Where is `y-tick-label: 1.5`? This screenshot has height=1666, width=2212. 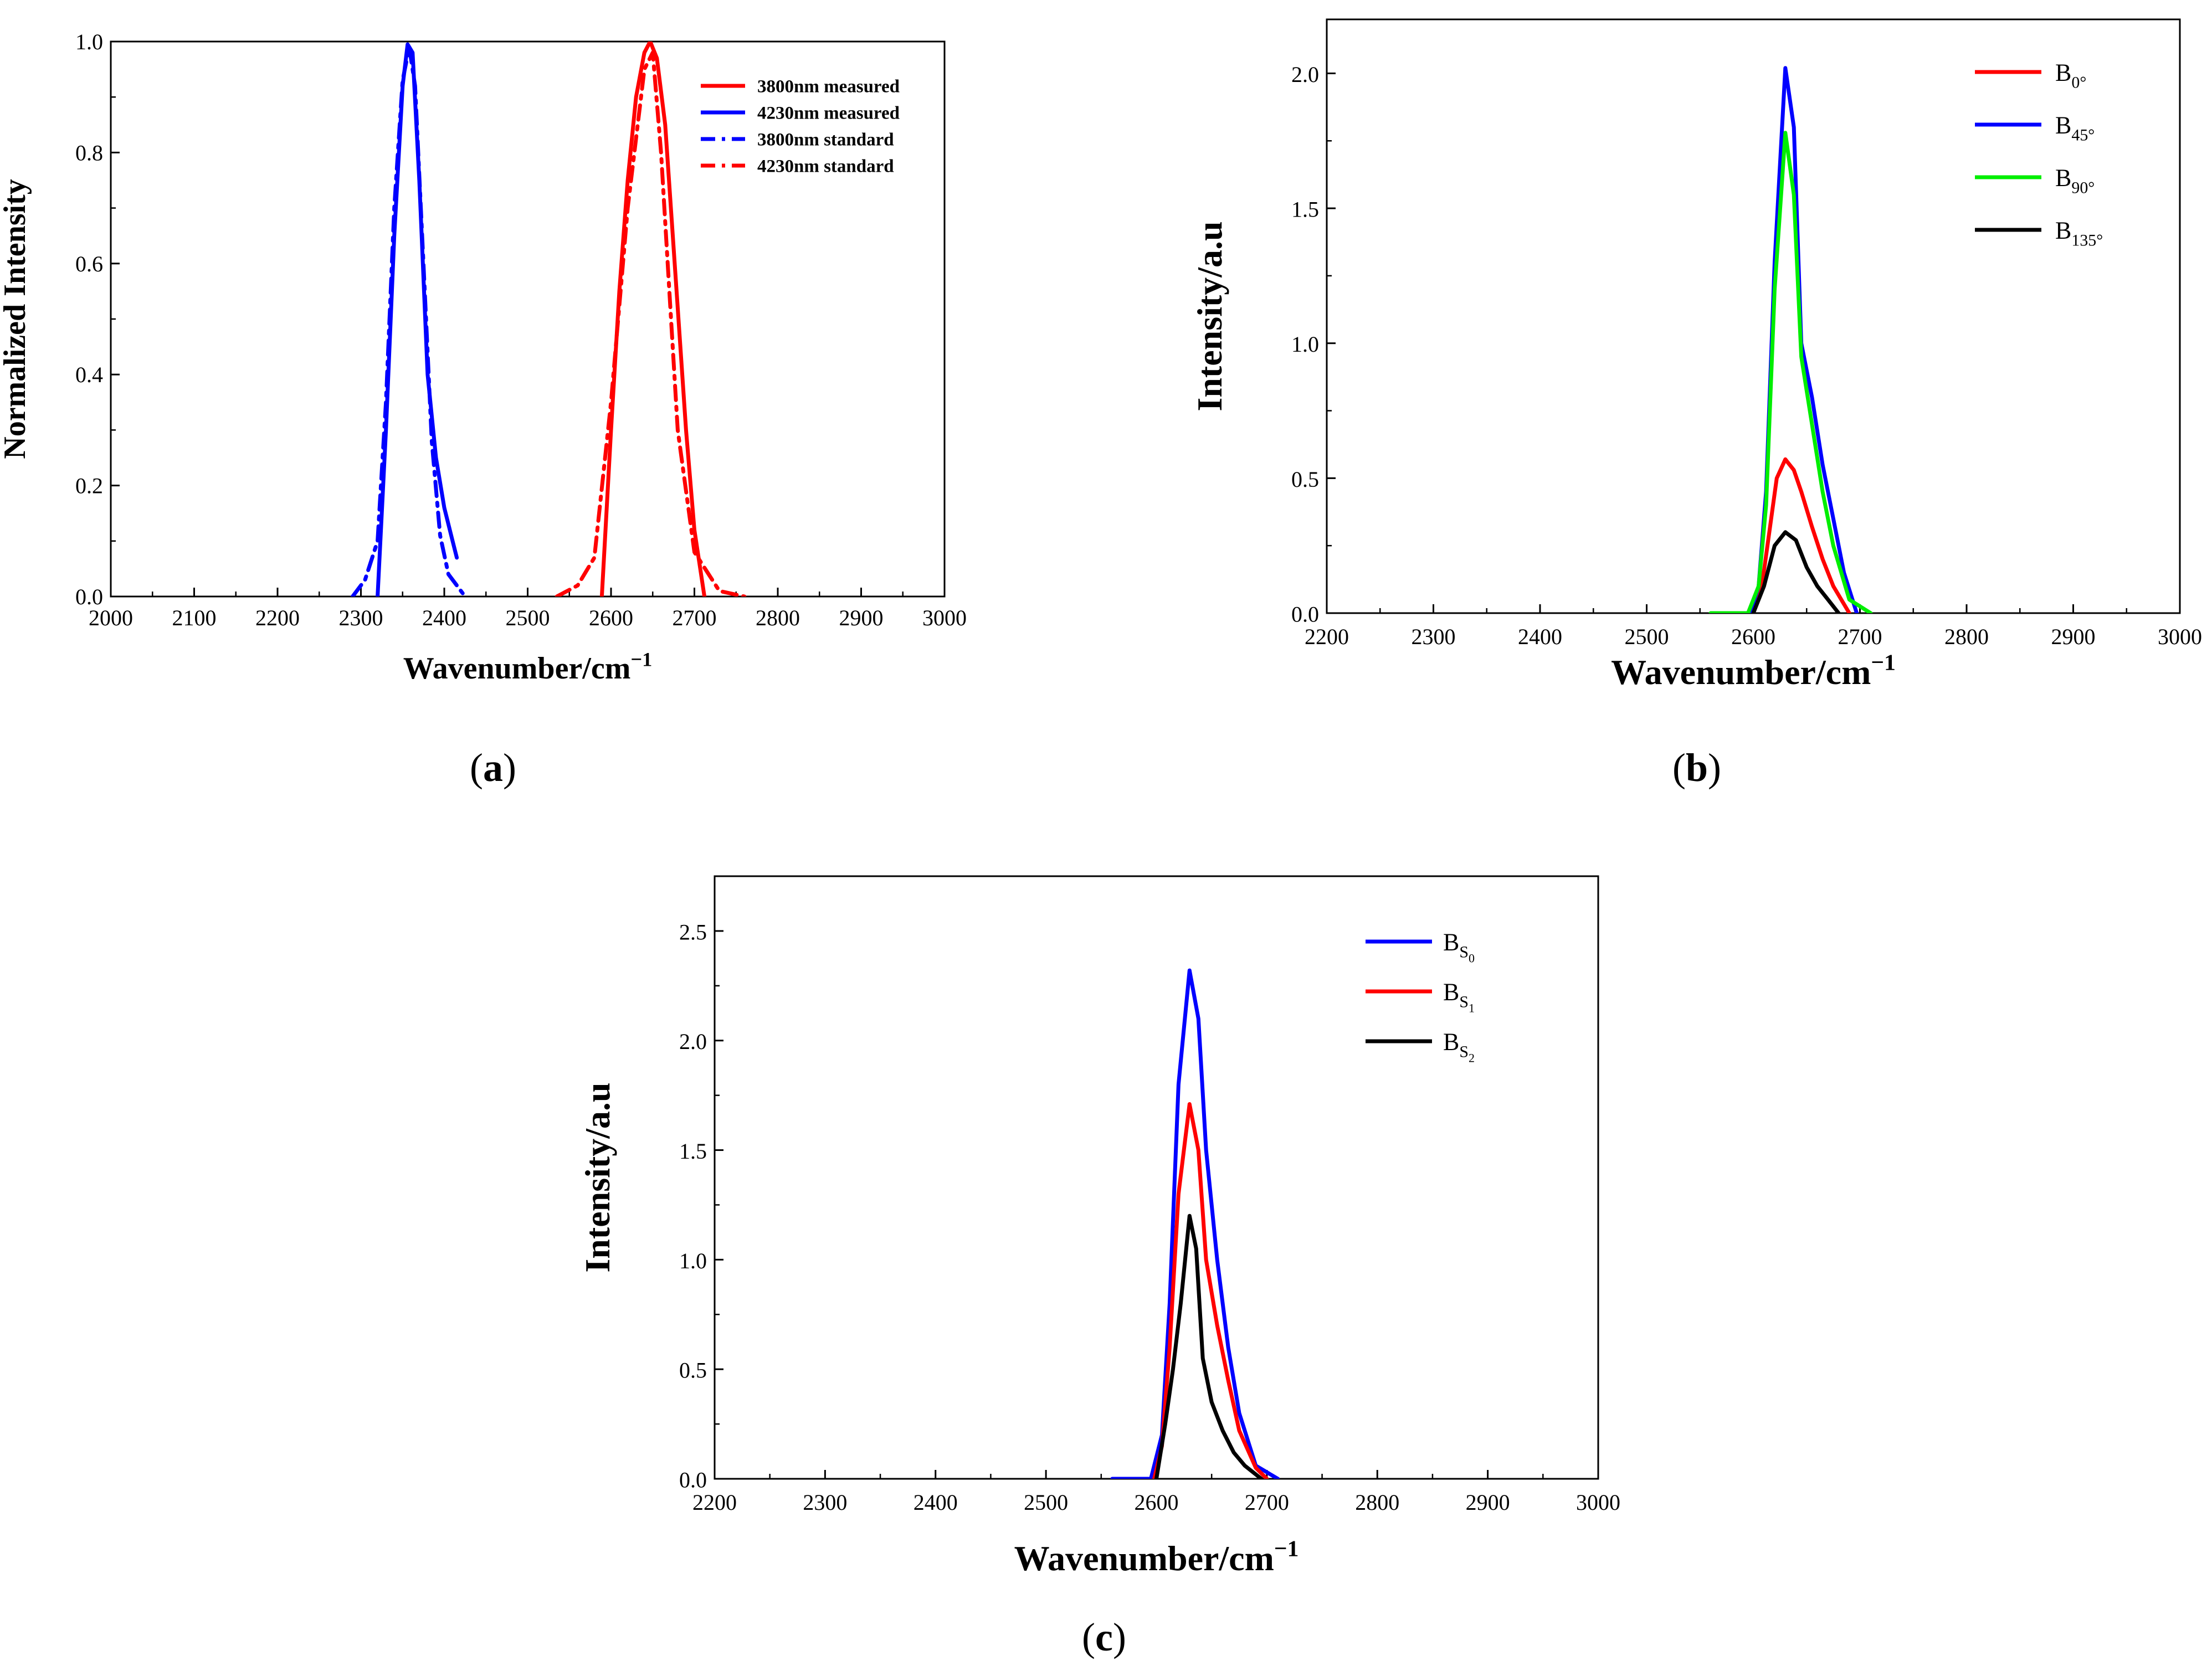 y-tick-label: 1.5 is located at coordinates (1305, 209).